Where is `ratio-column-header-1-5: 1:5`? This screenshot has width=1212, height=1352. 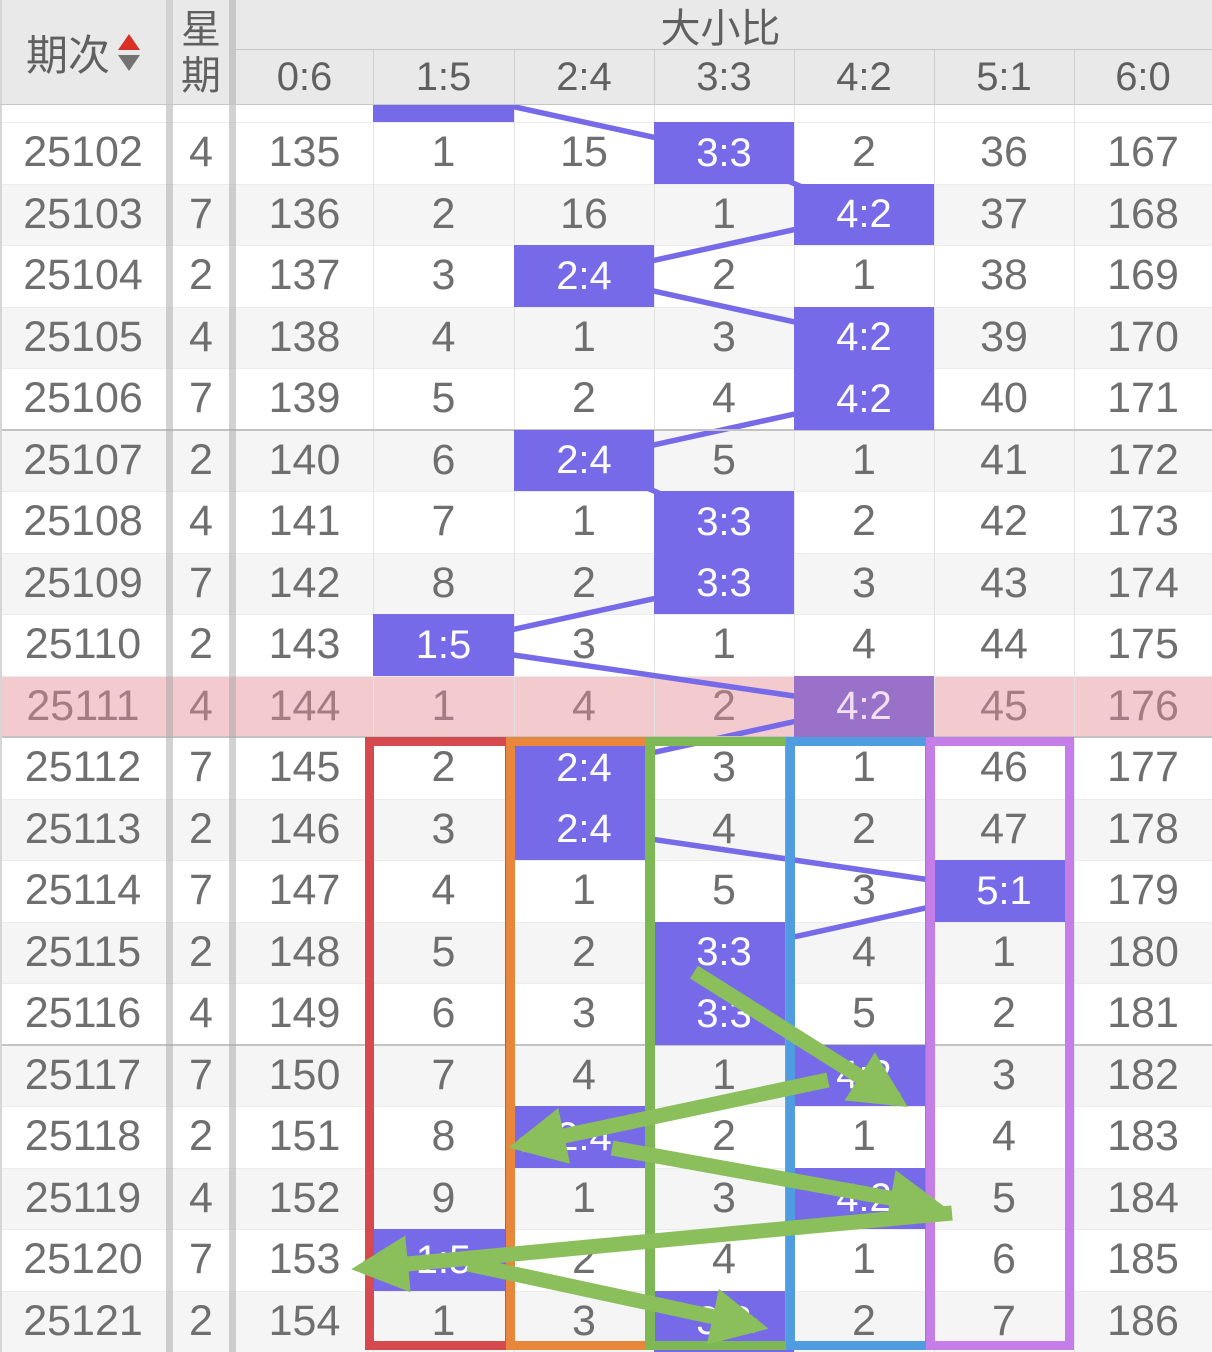
ratio-column-header-1-5: 1:5 is located at coordinates (443, 77).